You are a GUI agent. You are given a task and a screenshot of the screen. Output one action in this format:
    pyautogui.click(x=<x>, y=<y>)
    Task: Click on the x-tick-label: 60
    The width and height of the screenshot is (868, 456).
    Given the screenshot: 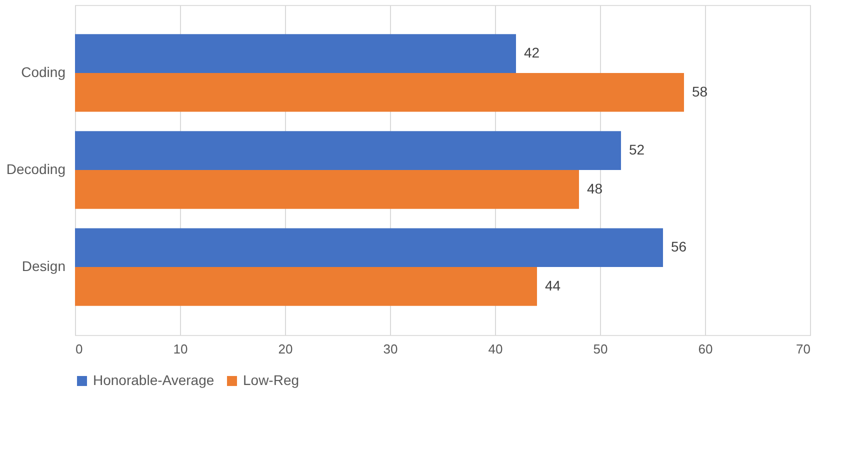 What is the action you would take?
    pyautogui.click(x=705, y=349)
    